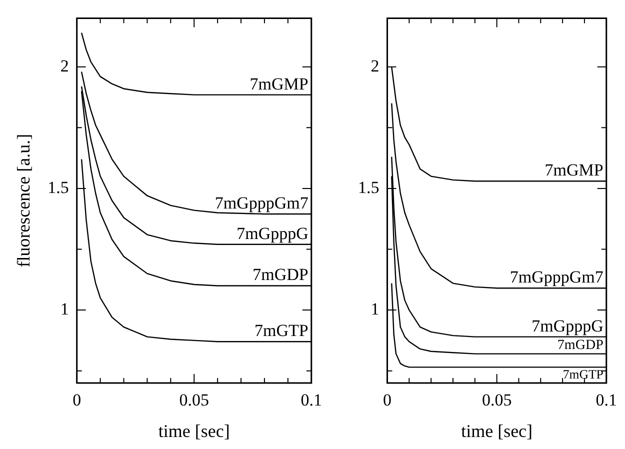 The image size is (625, 449). I want to click on legend-label: 7mGMP, so click(279, 84).